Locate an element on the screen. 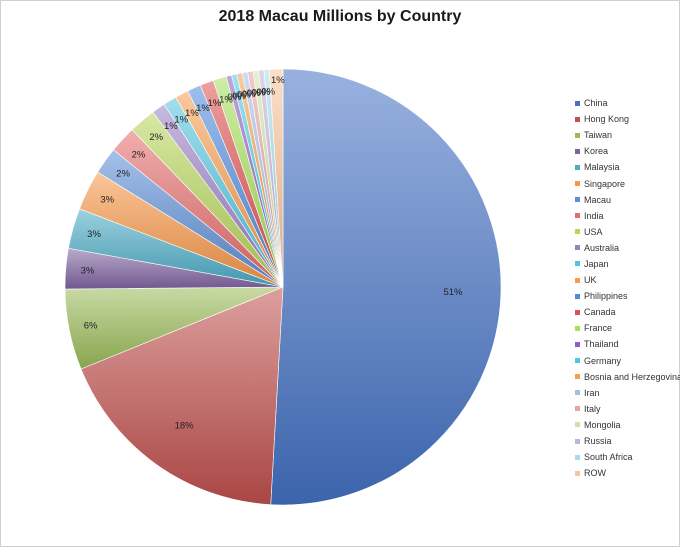 The image size is (680, 547). data-label: 18% is located at coordinates (185, 425).